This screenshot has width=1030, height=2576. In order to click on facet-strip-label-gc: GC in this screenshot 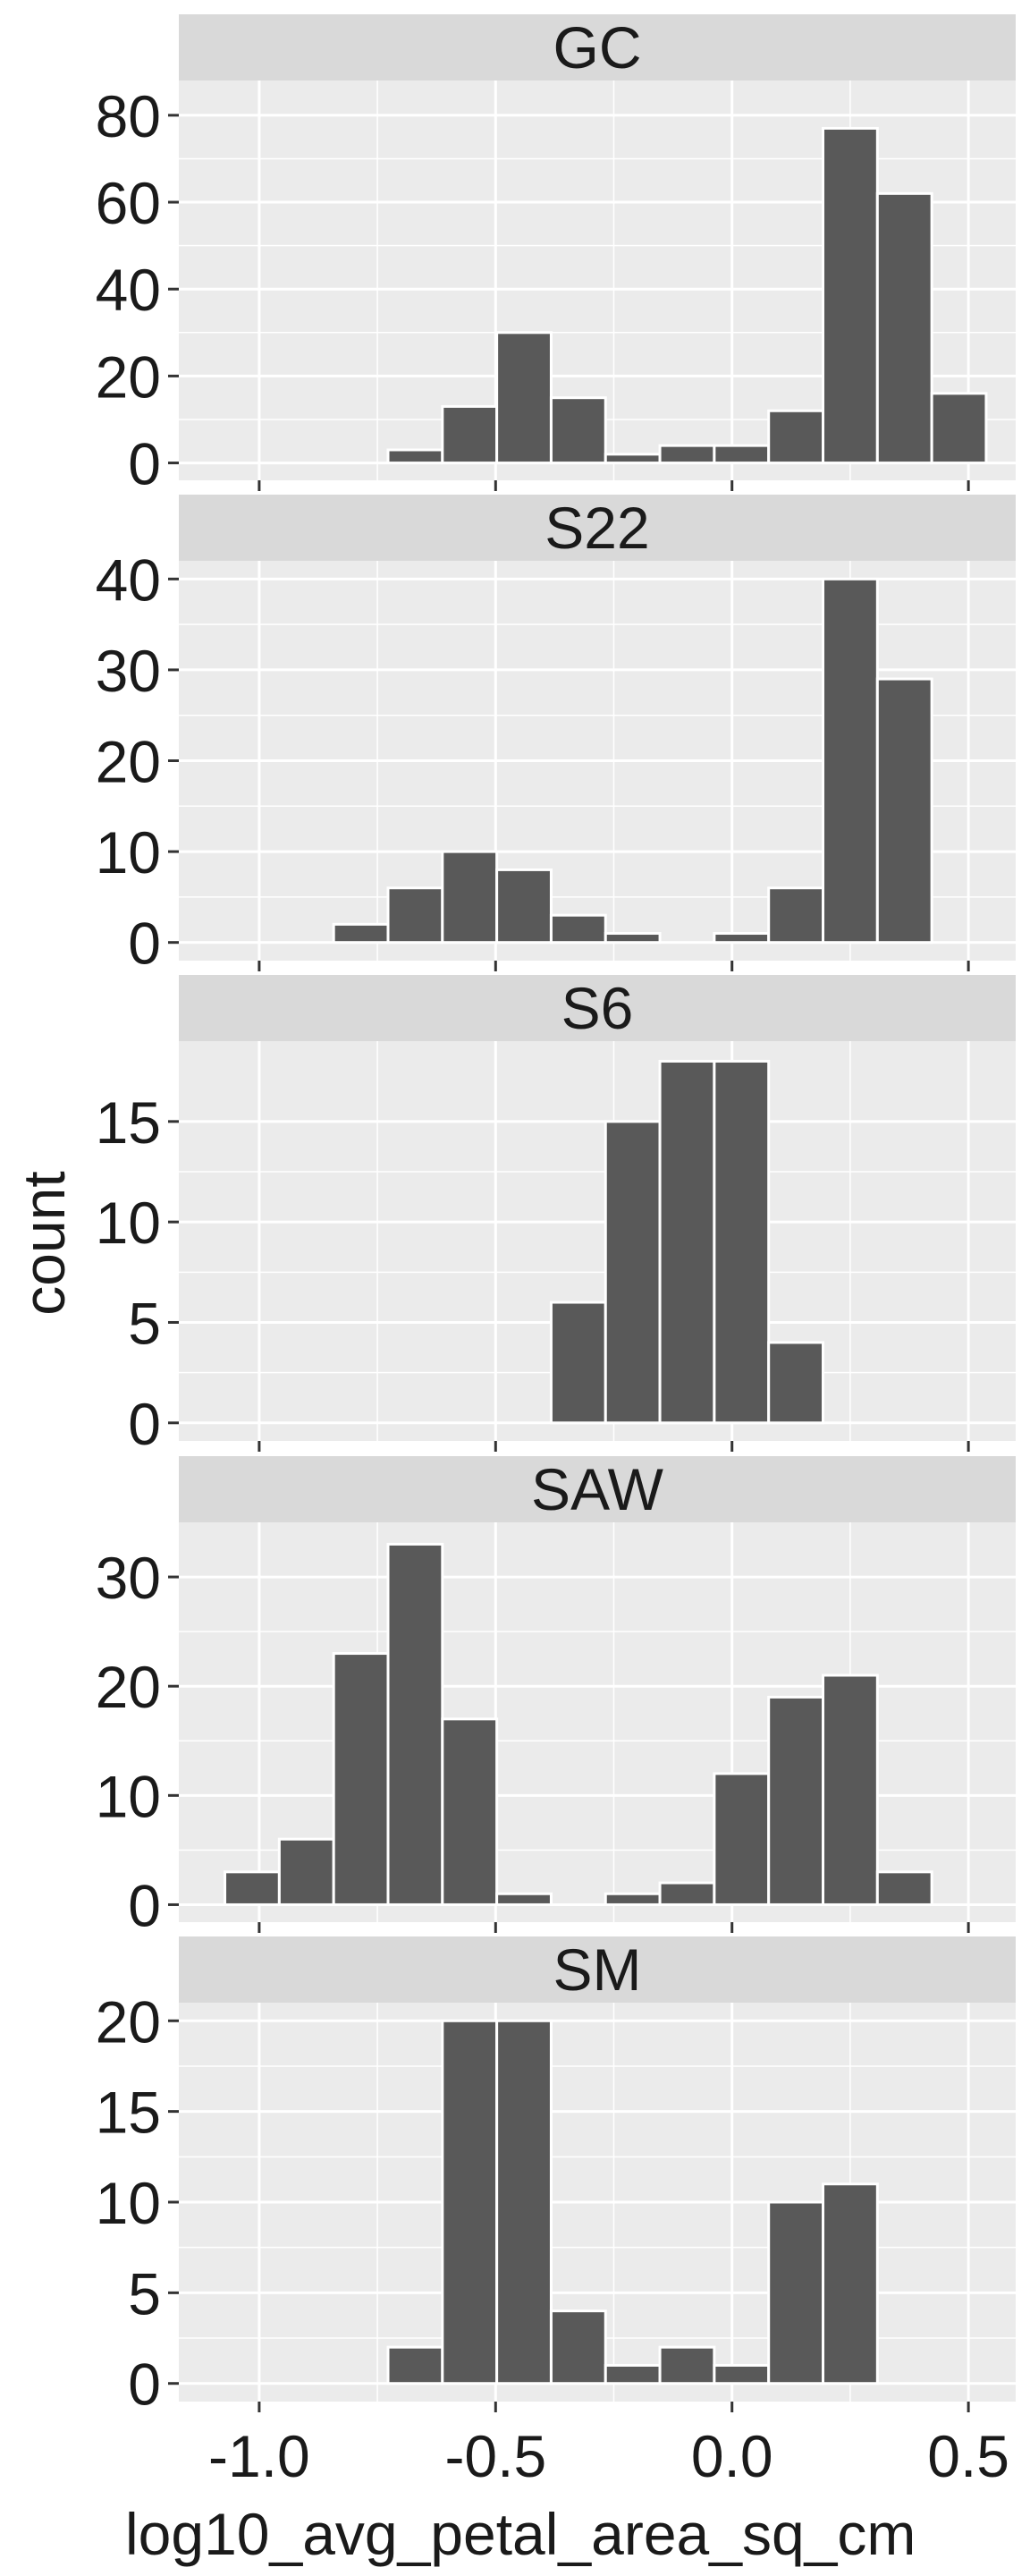, I will do `click(597, 47)`.